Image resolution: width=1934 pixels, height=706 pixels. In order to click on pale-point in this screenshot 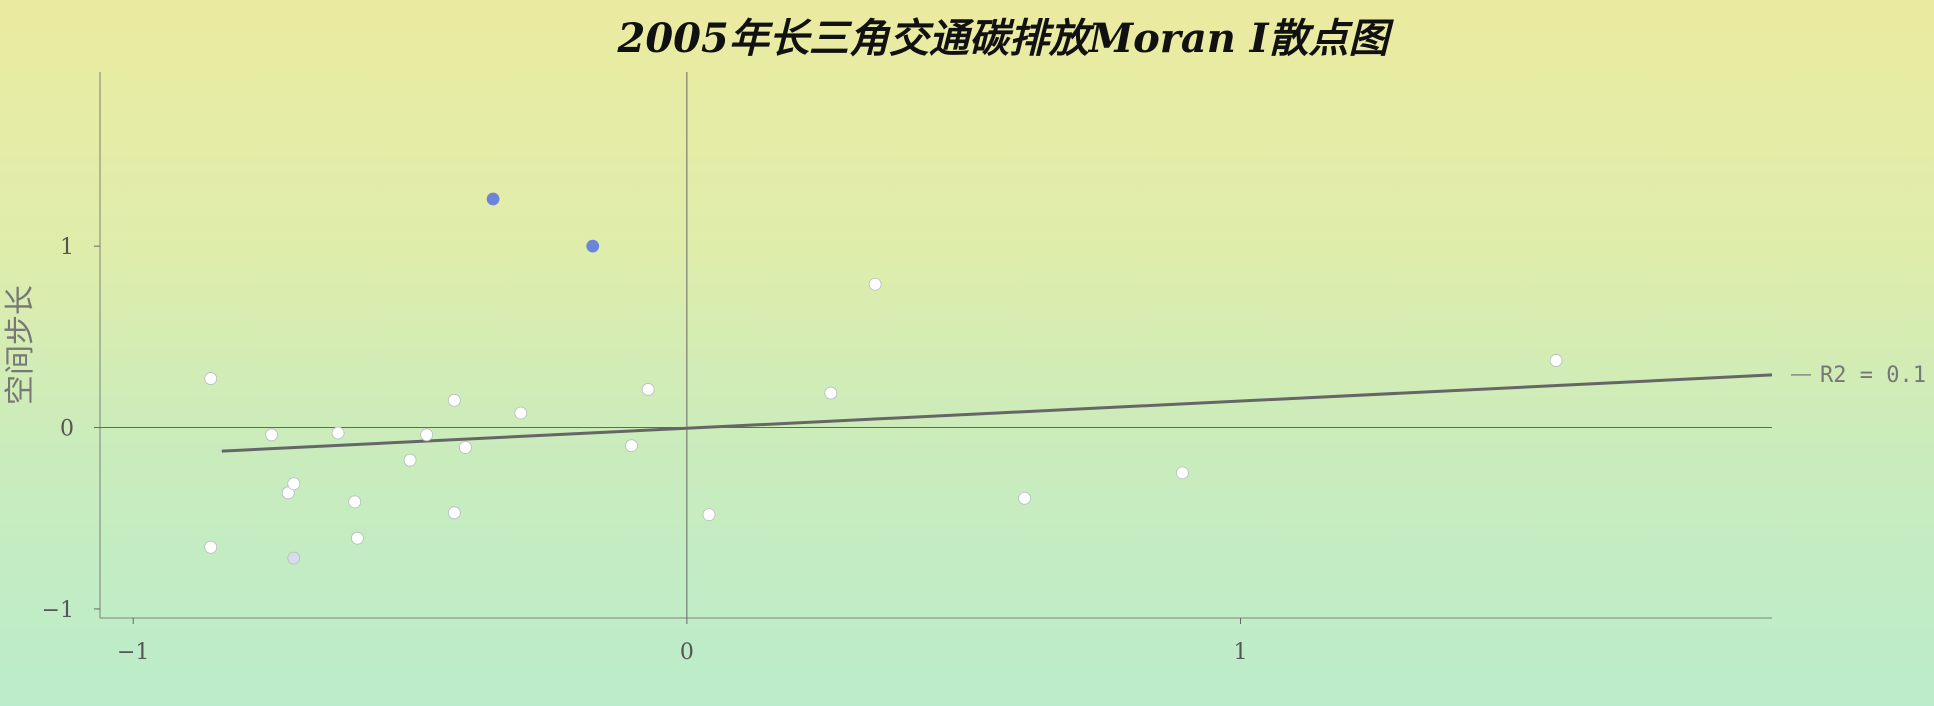, I will do `click(294, 558)`.